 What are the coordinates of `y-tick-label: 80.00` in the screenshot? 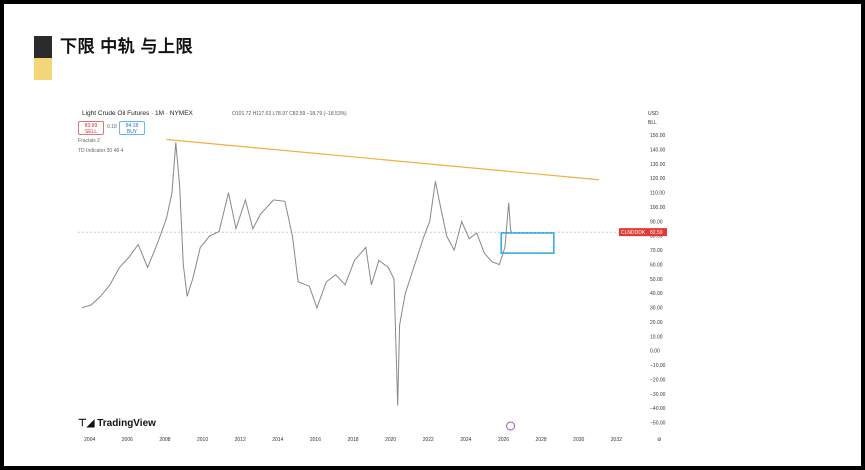 It's located at (656, 237).